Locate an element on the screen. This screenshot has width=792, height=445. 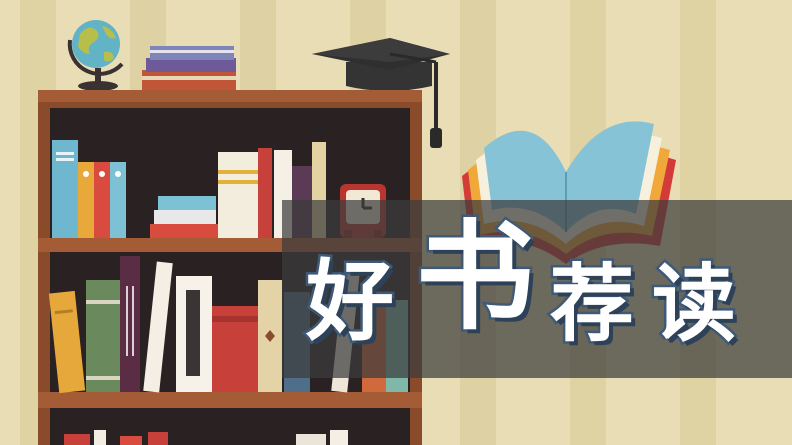
shelf-3-books is located at coordinates (206, 437).